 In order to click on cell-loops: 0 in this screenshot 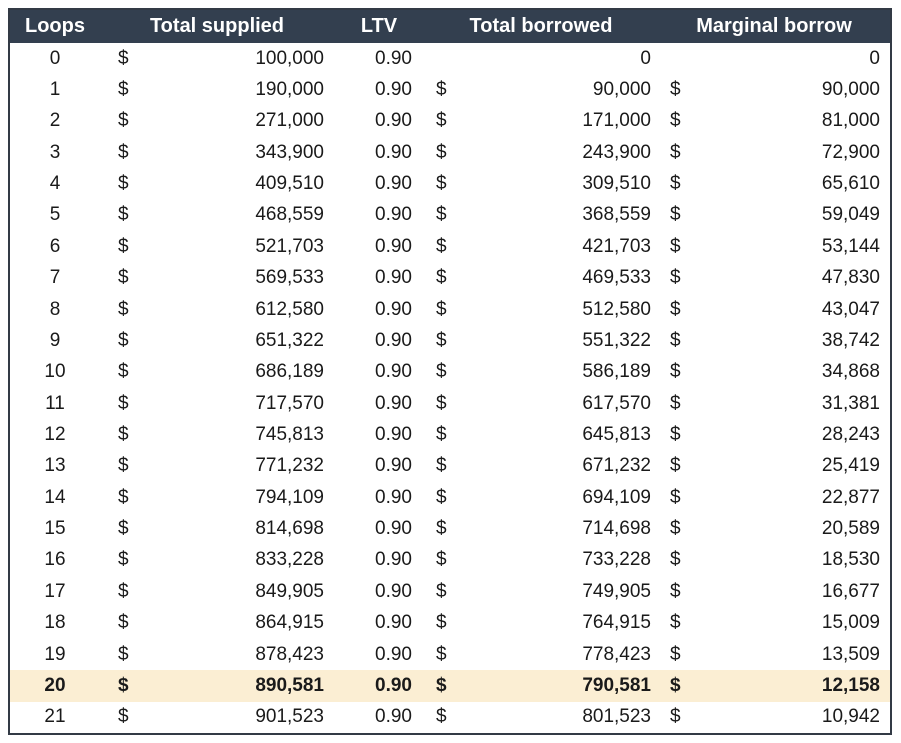, I will do `click(55, 58)`.